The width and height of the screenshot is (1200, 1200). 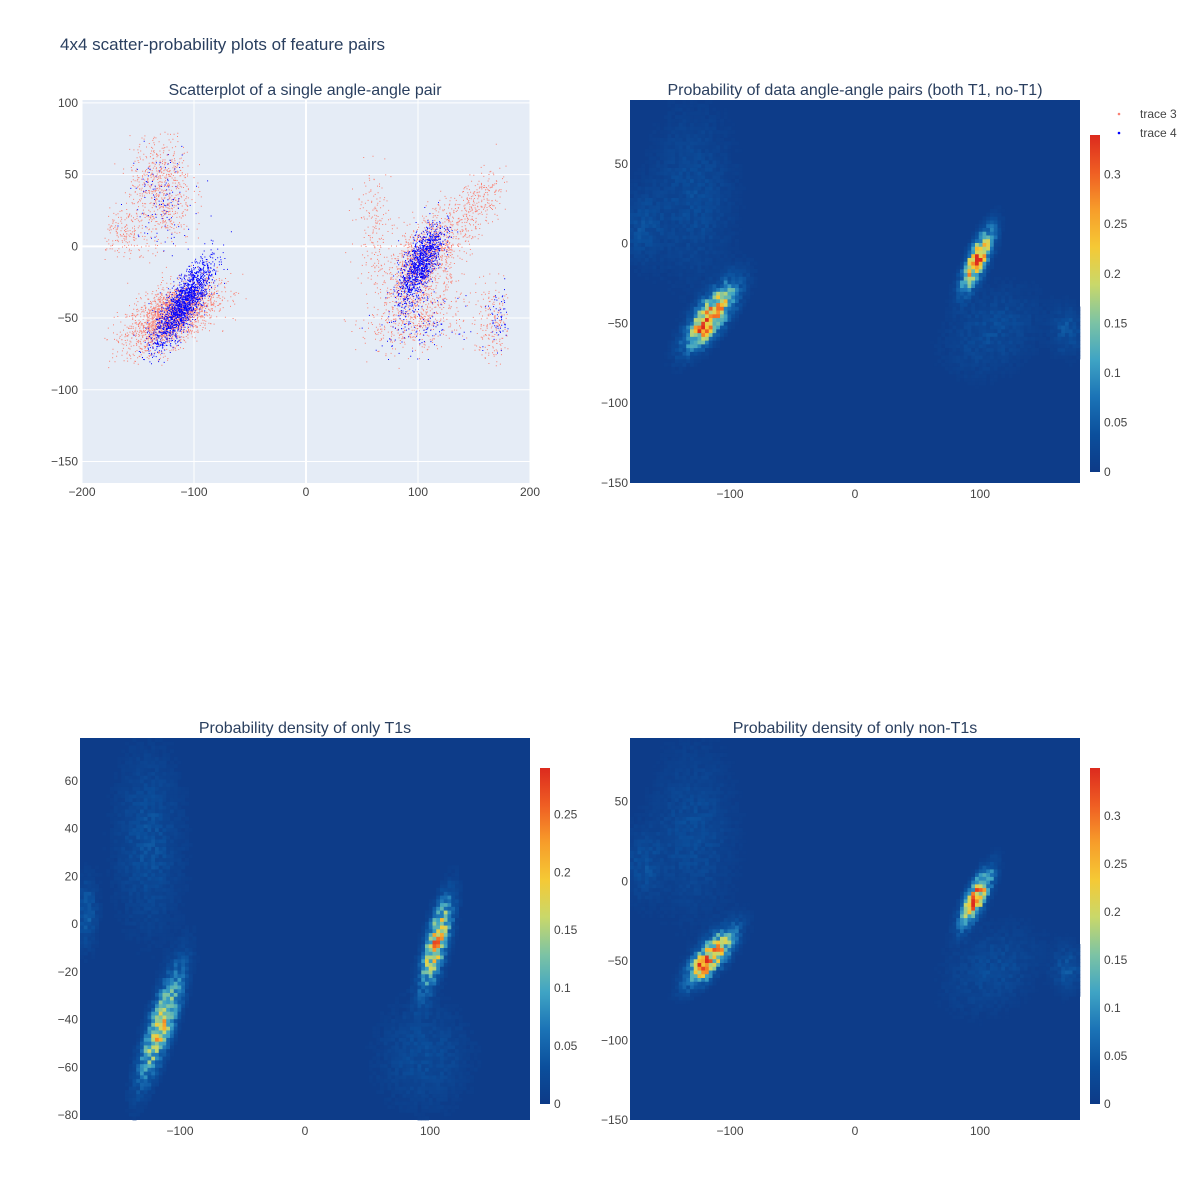 What do you see at coordinates (1147, 114) in the screenshot?
I see `legend-item-trace3: trace 3` at bounding box center [1147, 114].